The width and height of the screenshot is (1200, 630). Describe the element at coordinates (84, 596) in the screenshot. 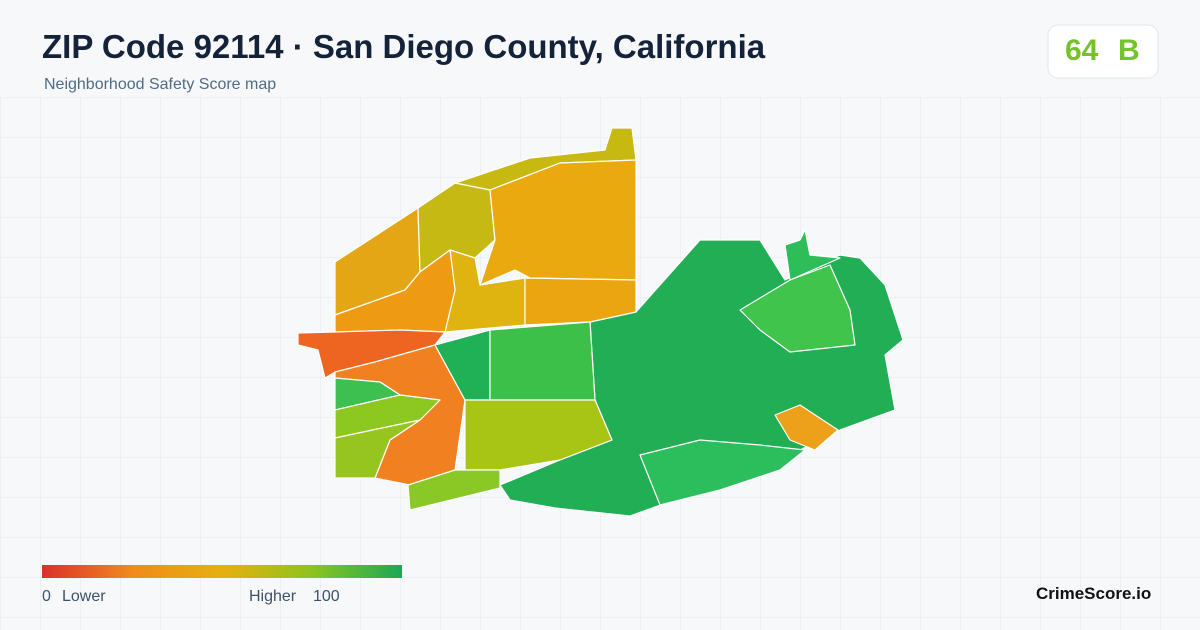

I see `legend-min-label: Lower` at that location.